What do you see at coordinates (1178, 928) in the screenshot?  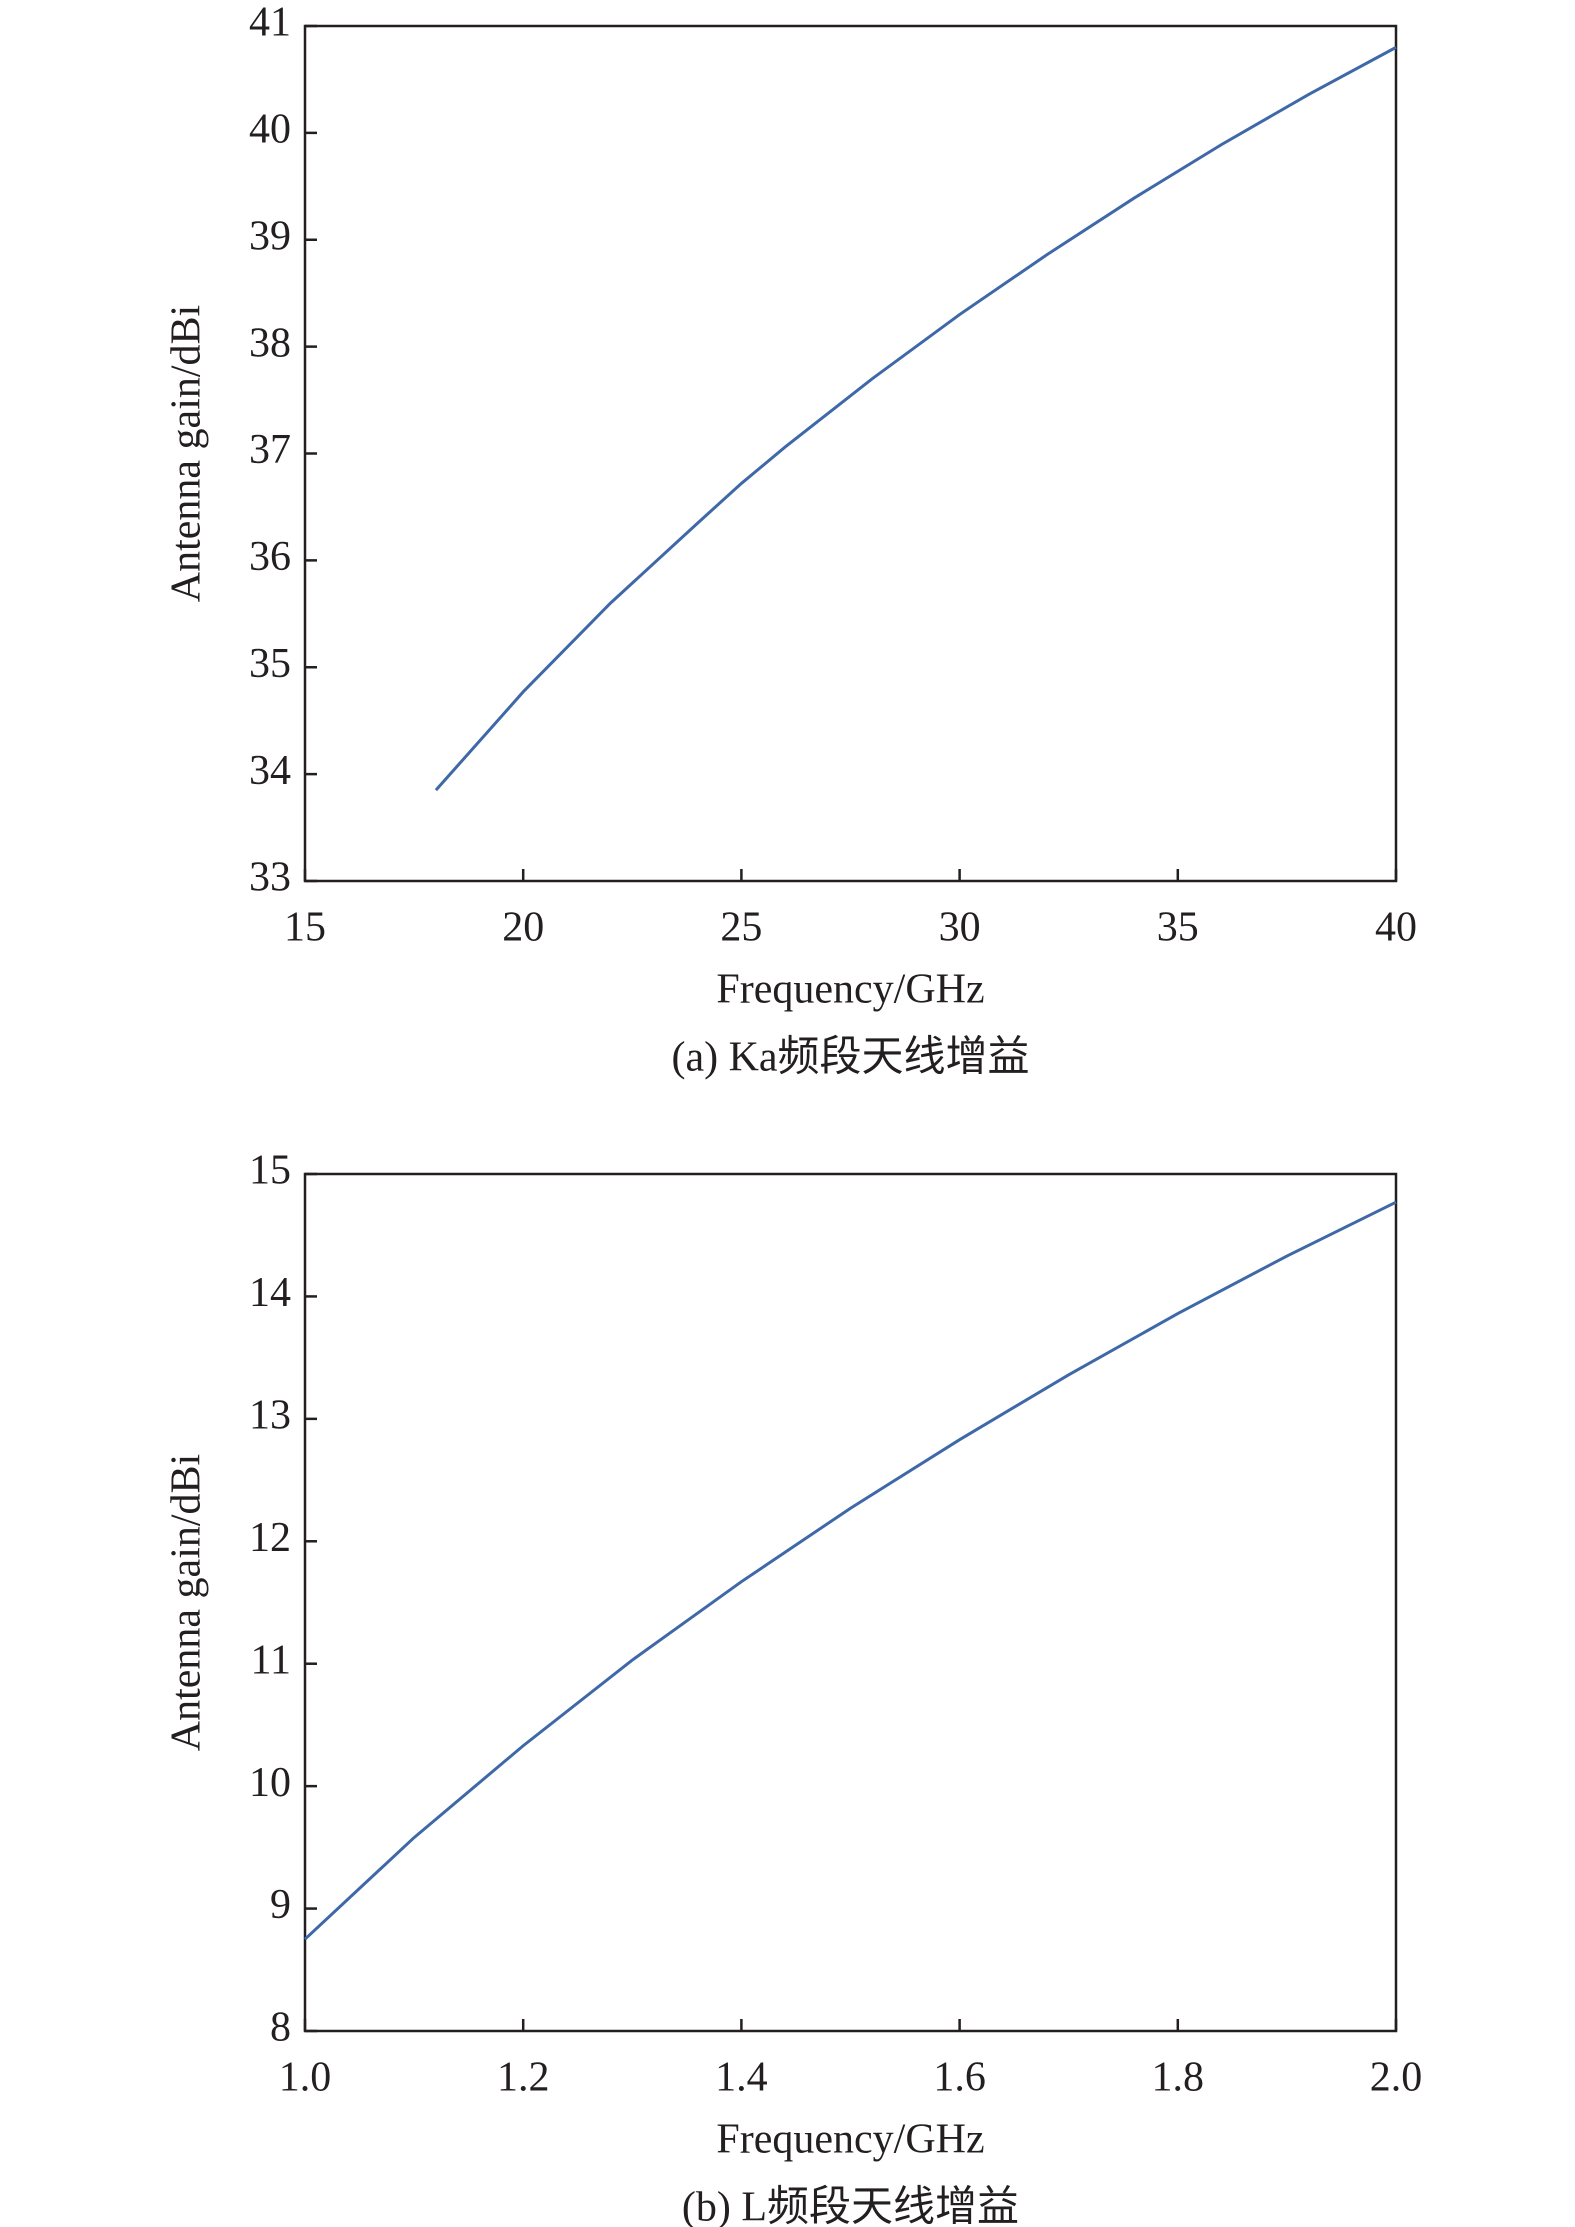 I see `x-tick-label: 35` at bounding box center [1178, 928].